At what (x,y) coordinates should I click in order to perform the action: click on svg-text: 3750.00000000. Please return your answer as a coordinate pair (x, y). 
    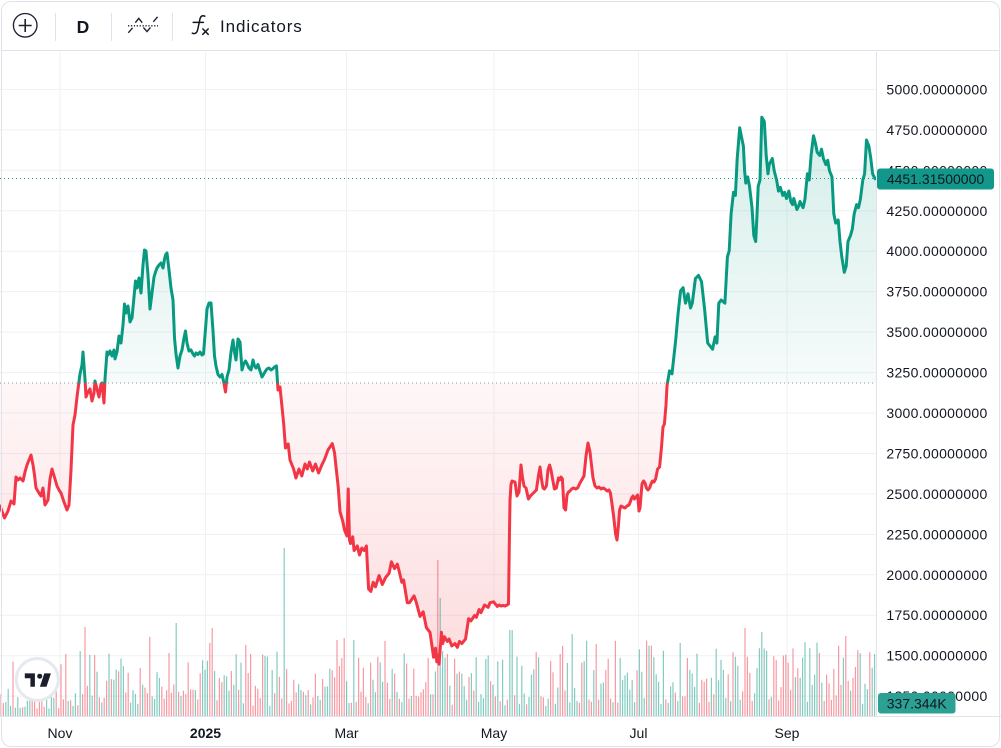
    Looking at the image, I should click on (936, 292).